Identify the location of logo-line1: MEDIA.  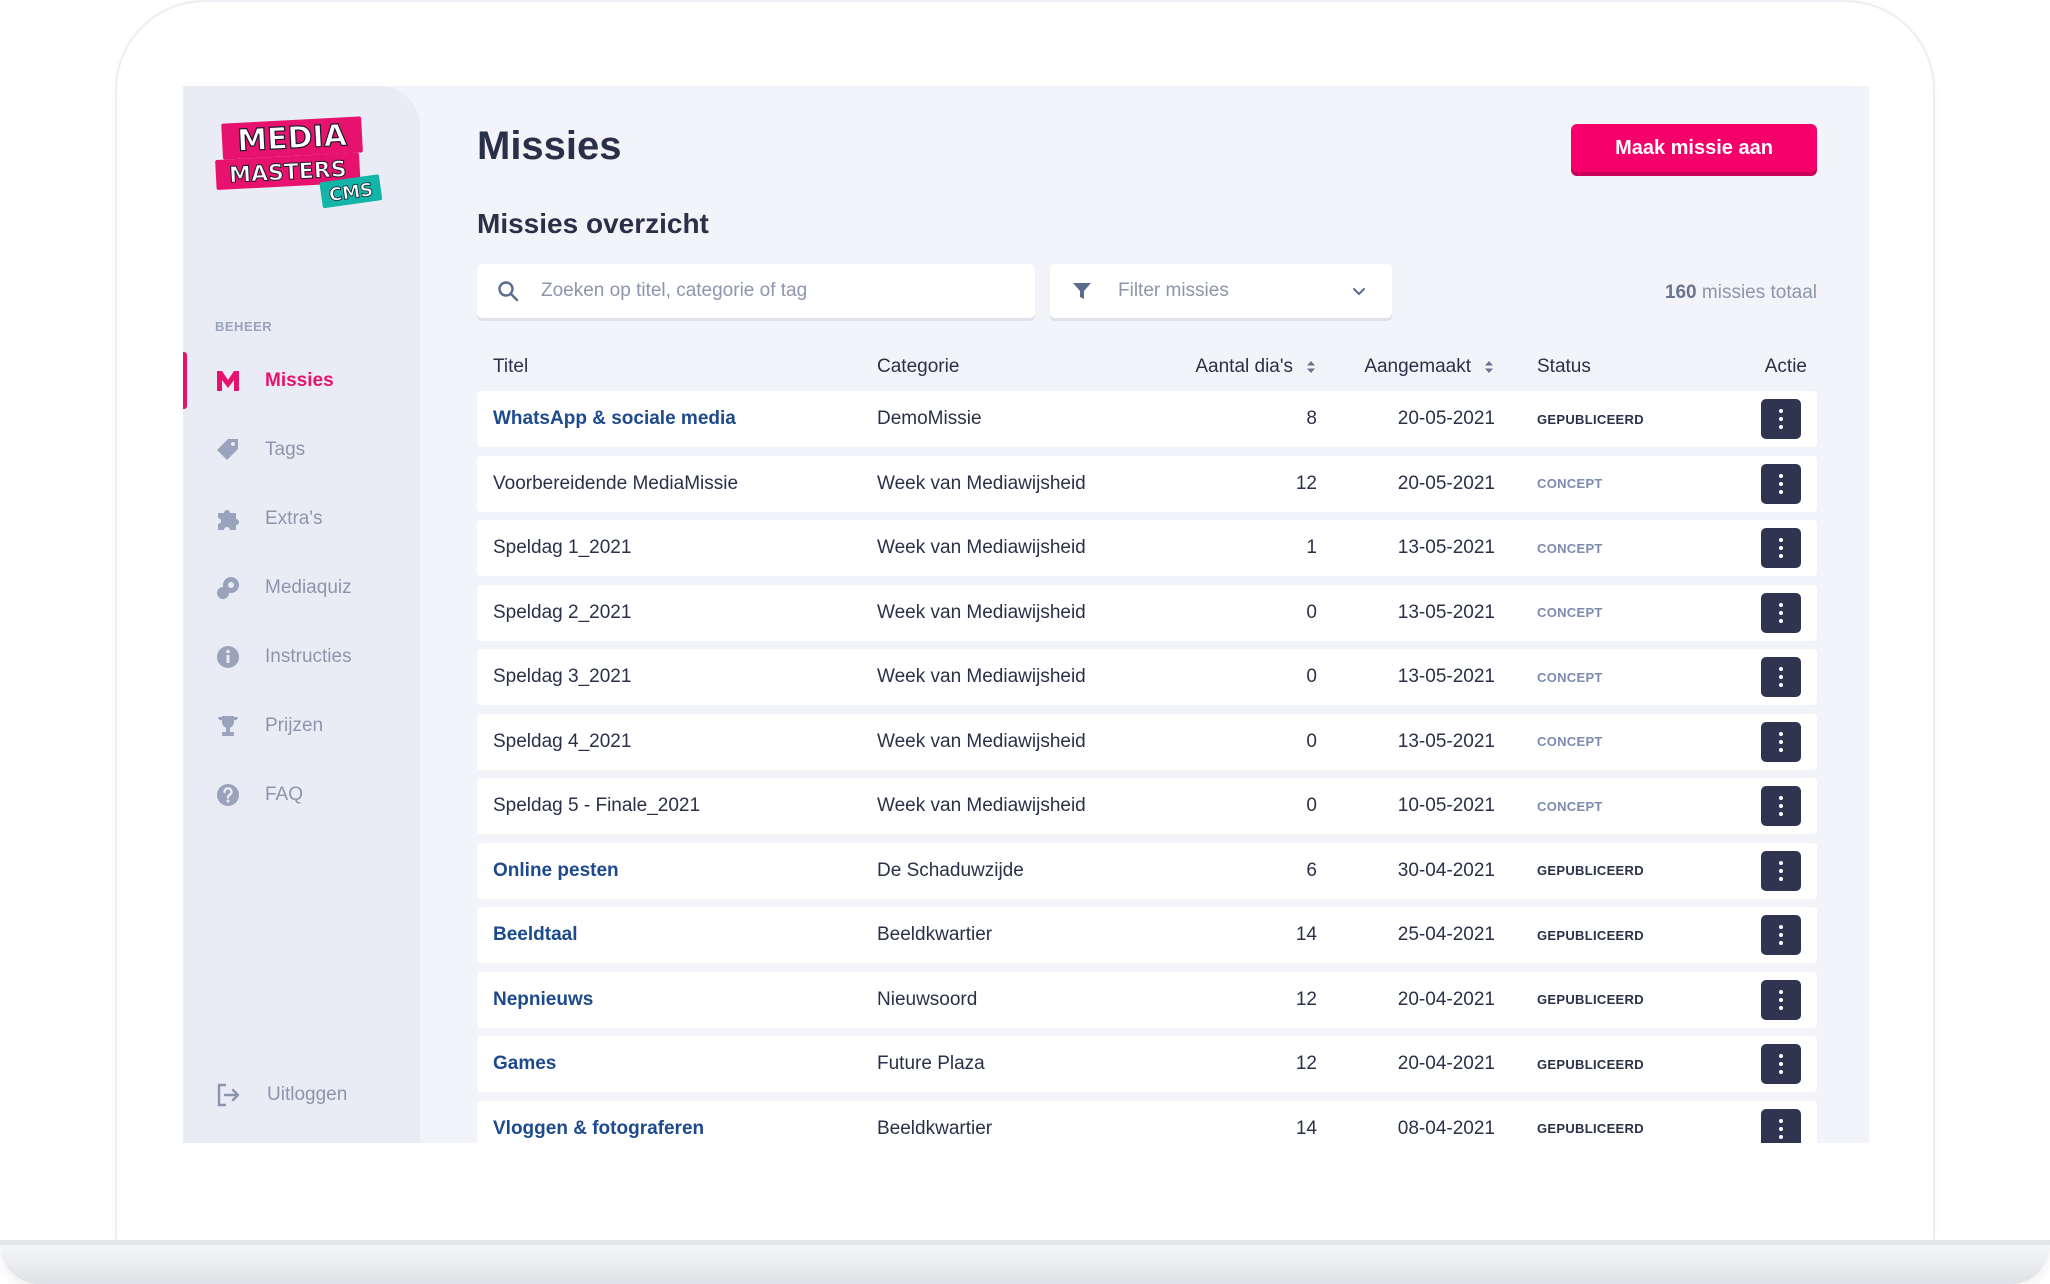
(292, 138).